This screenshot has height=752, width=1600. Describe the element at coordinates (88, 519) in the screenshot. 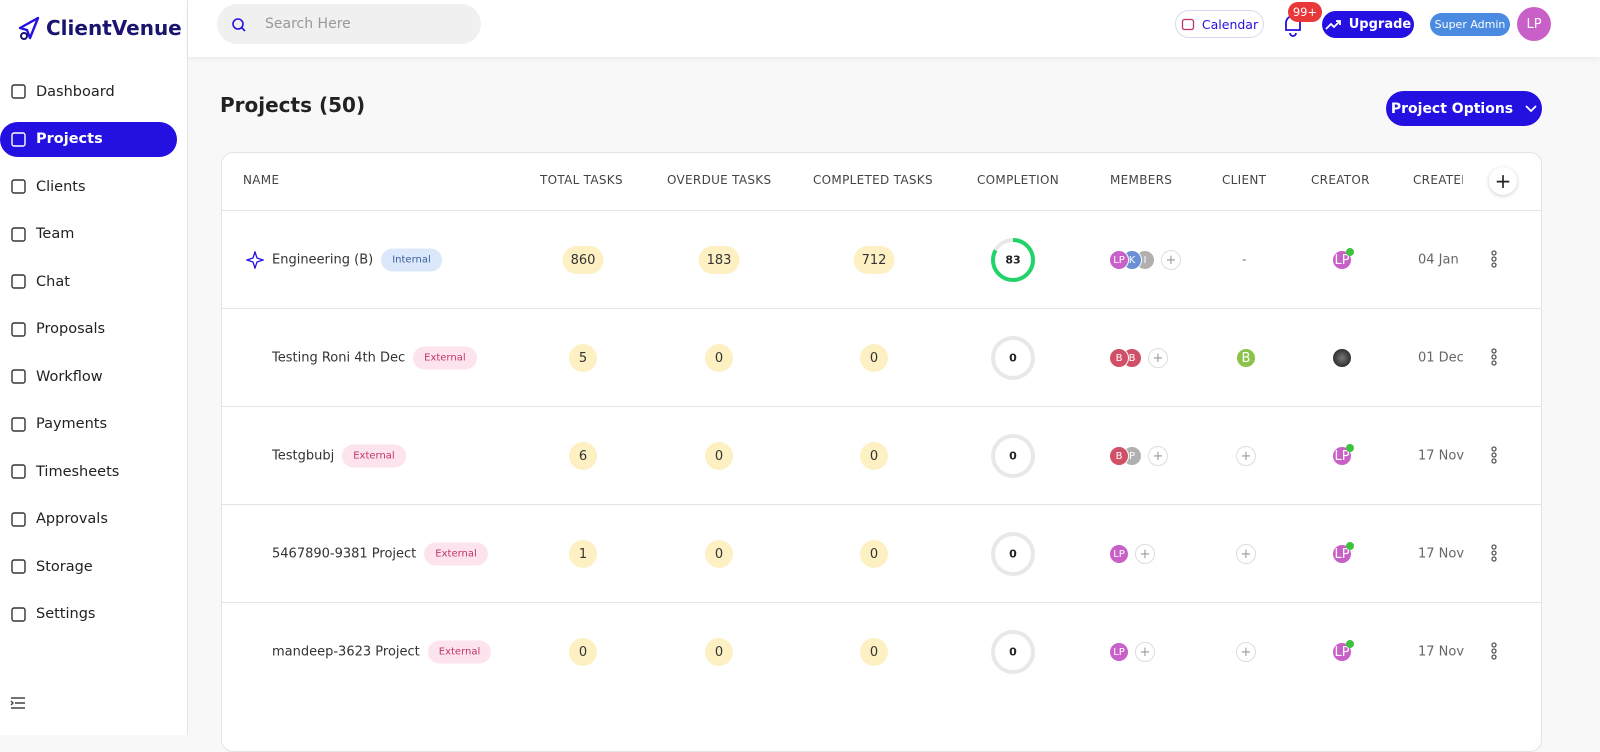

I see `nav-item: Approvals` at that location.